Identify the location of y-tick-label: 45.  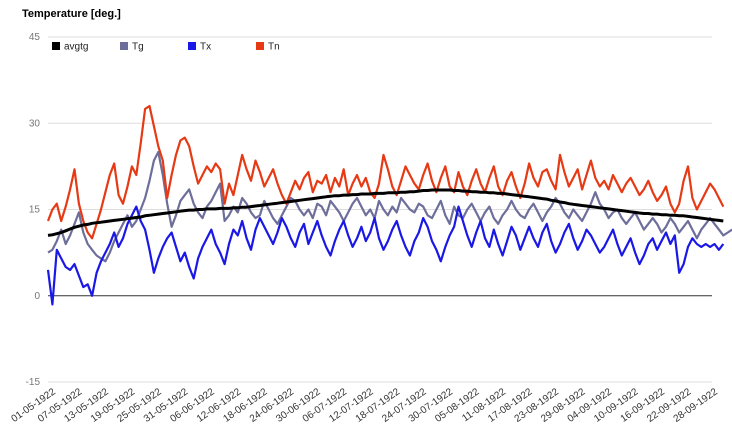
(35, 37).